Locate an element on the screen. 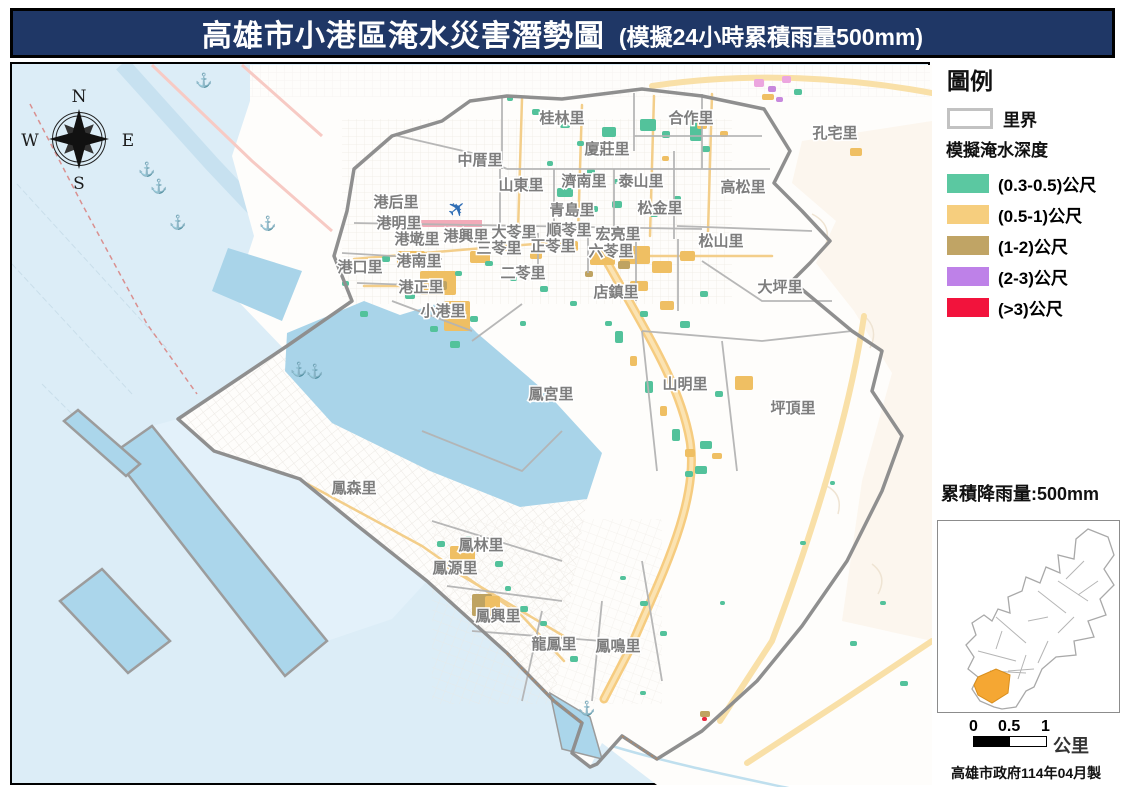 The image size is (1123, 794). compass-rose: N S W E is located at coordinates (77, 140).